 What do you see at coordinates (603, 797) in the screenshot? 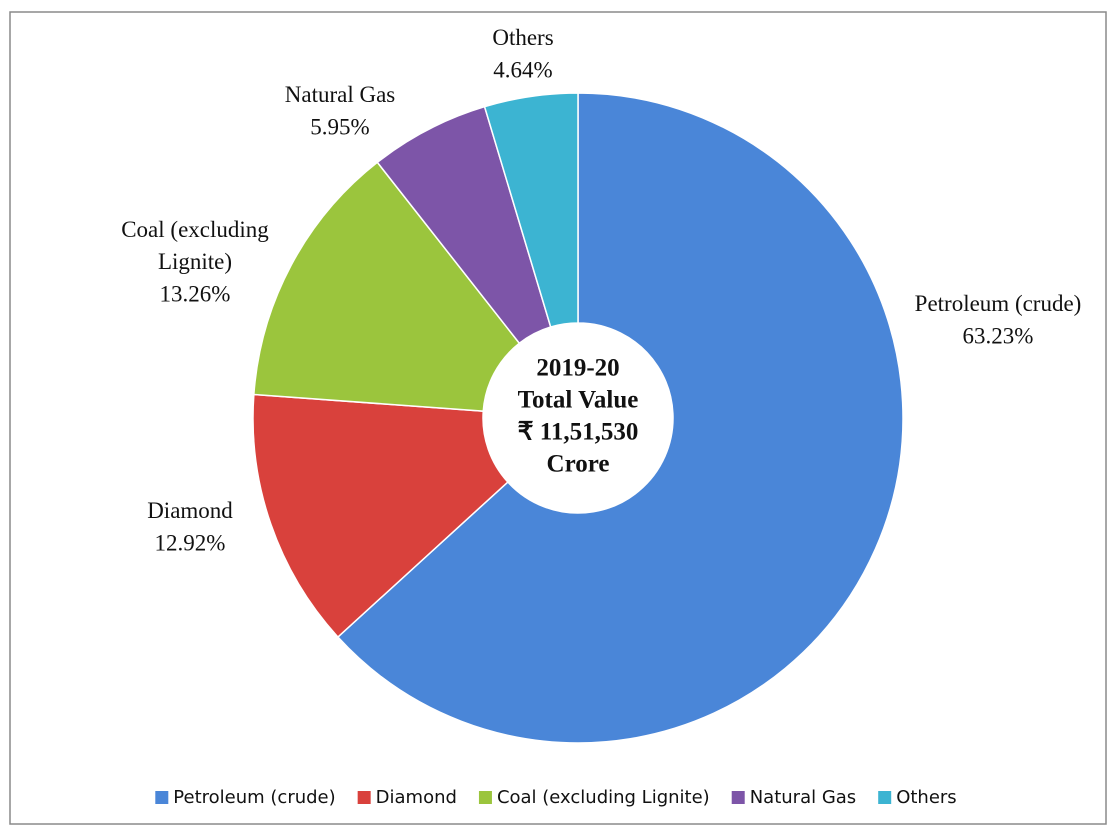
I see `legend-label: Coal (excluding Lignite)` at bounding box center [603, 797].